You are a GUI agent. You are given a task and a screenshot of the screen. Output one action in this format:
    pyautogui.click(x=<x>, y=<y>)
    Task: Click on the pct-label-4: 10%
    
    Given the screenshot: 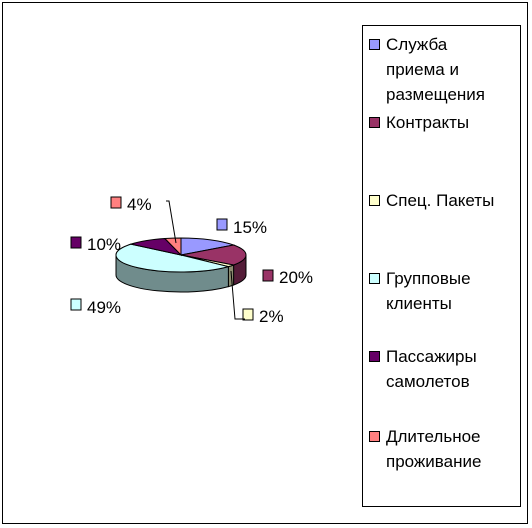 What is the action you would take?
    pyautogui.click(x=95, y=244)
    